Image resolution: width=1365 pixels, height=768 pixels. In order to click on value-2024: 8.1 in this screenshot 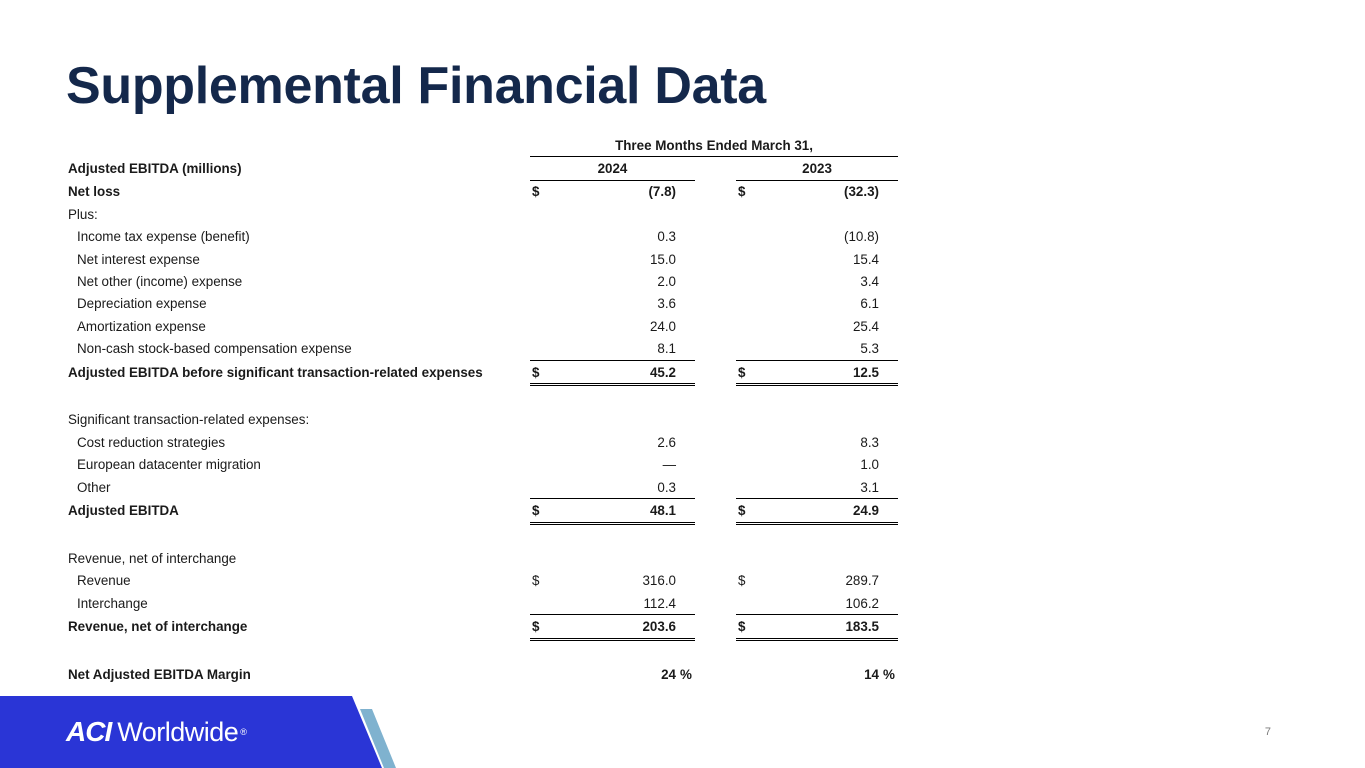, I will do `click(666, 349)`.